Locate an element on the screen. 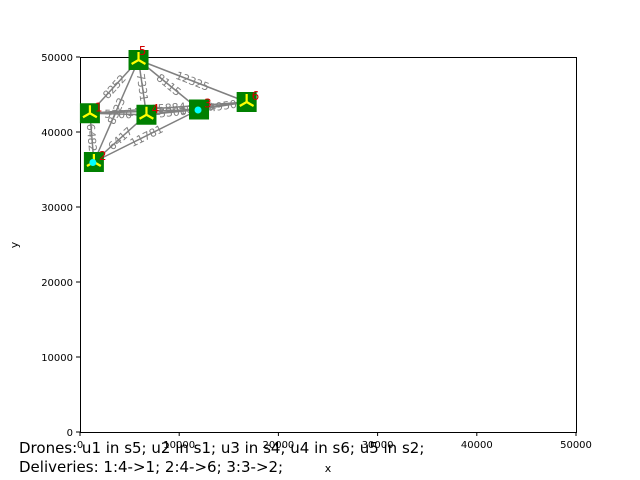 The height and width of the screenshot is (480, 640). y-tick-label: 30000 is located at coordinates (57, 208).